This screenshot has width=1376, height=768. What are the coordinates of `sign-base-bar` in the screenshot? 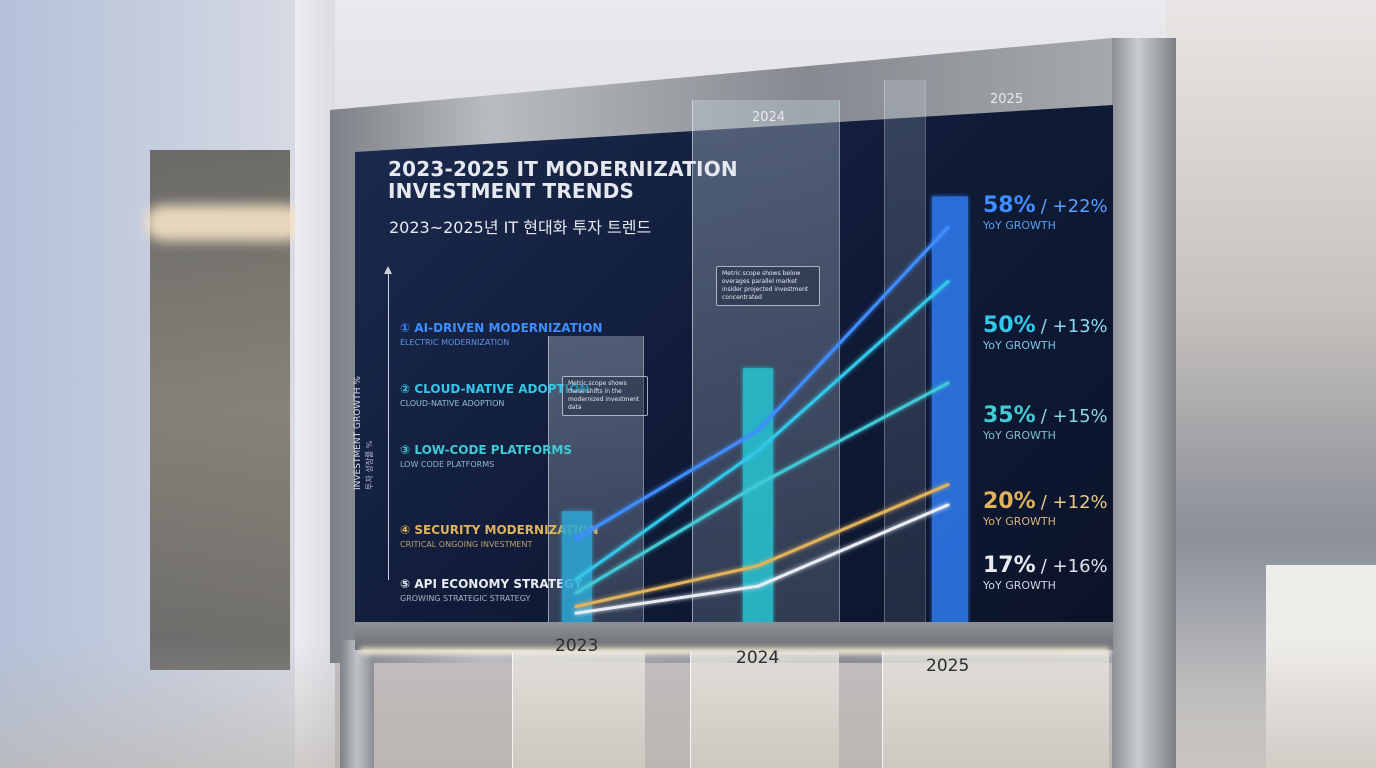 It's located at (734, 636).